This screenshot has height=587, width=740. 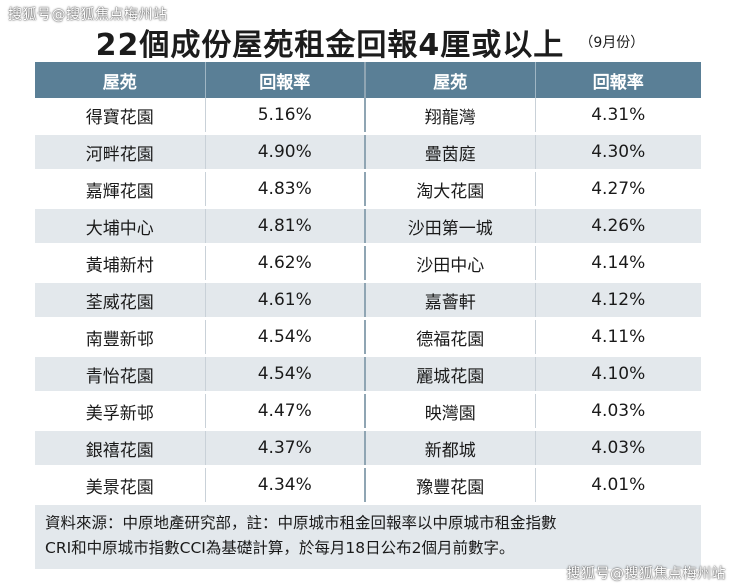 What do you see at coordinates (120, 152) in the screenshot?
I see `cell-estate-left: 河畔花園` at bounding box center [120, 152].